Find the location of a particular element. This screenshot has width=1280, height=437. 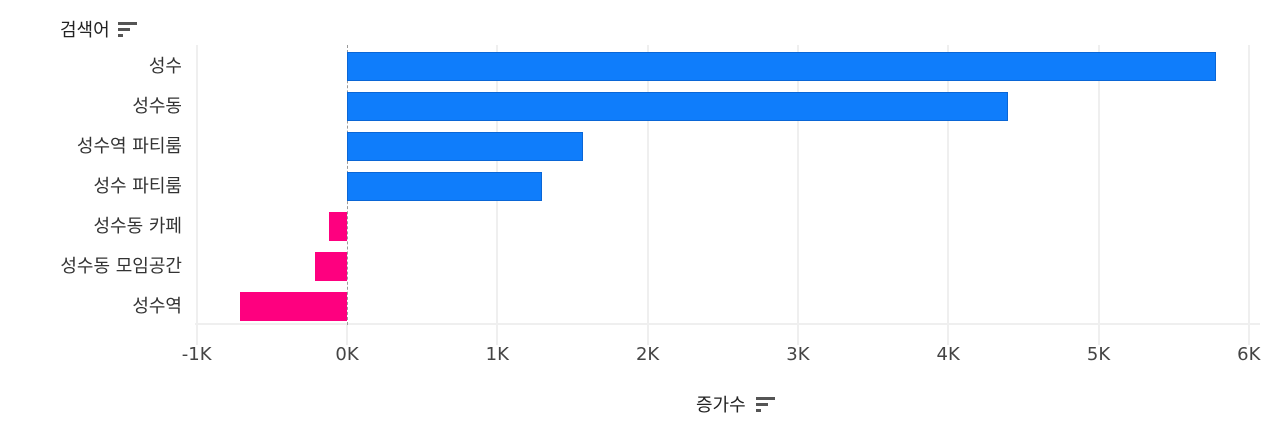

y-category-label: 성수동 is located at coordinates (157, 106).